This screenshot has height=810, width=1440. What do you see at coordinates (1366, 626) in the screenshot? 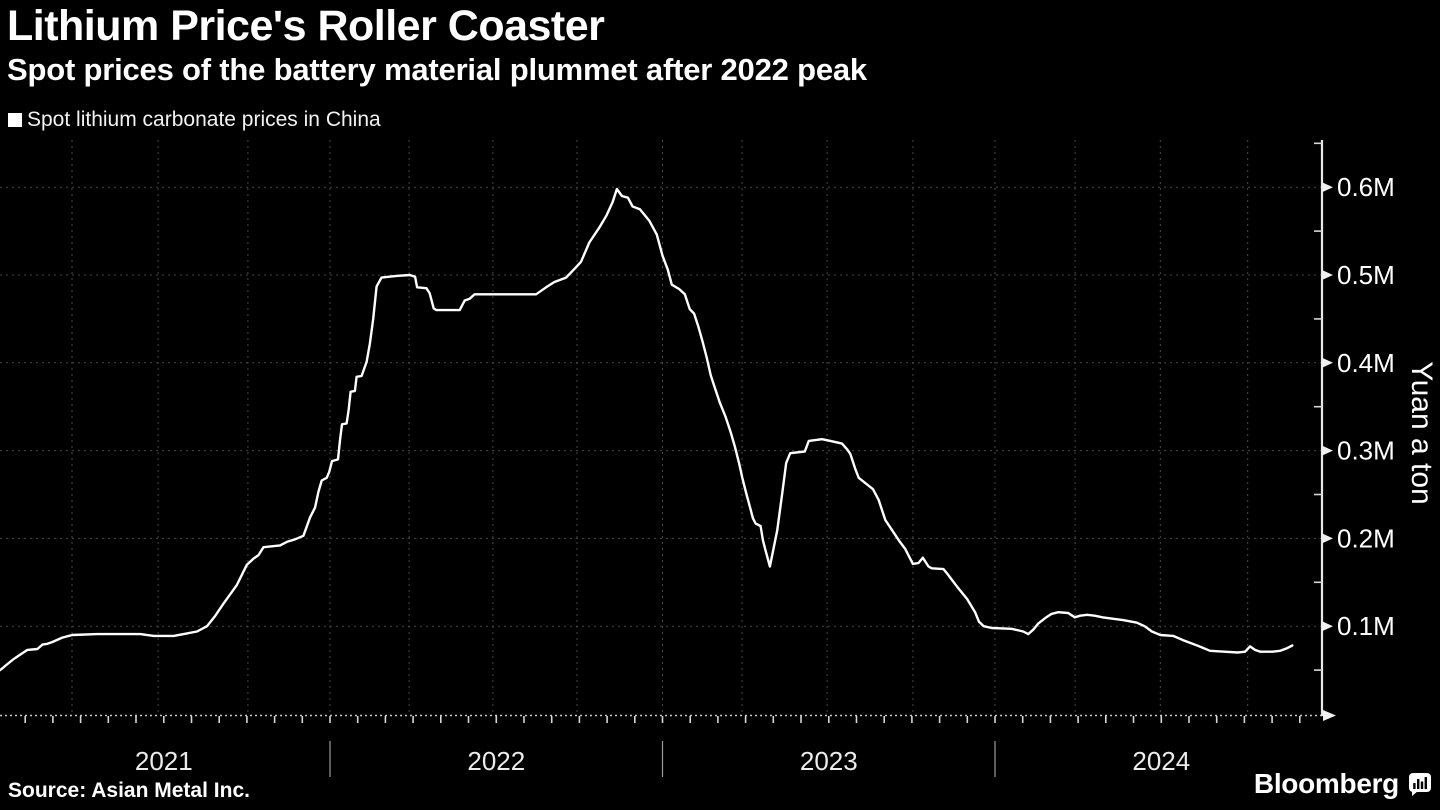
I see `y-tick-label: 0.1M` at bounding box center [1366, 626].